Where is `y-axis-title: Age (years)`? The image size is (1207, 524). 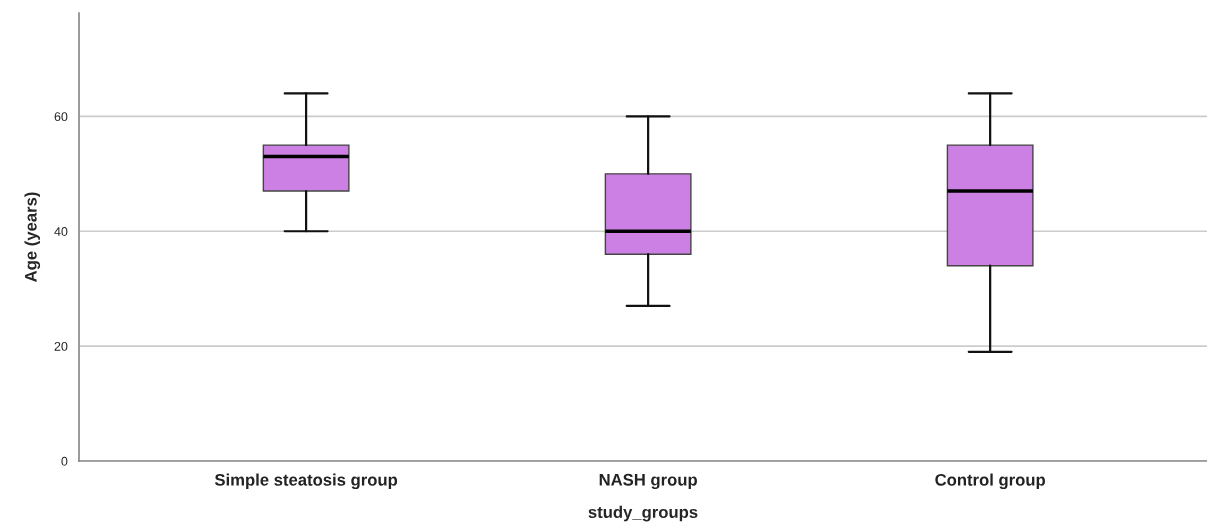 y-axis-title: Age (years) is located at coordinates (32, 237).